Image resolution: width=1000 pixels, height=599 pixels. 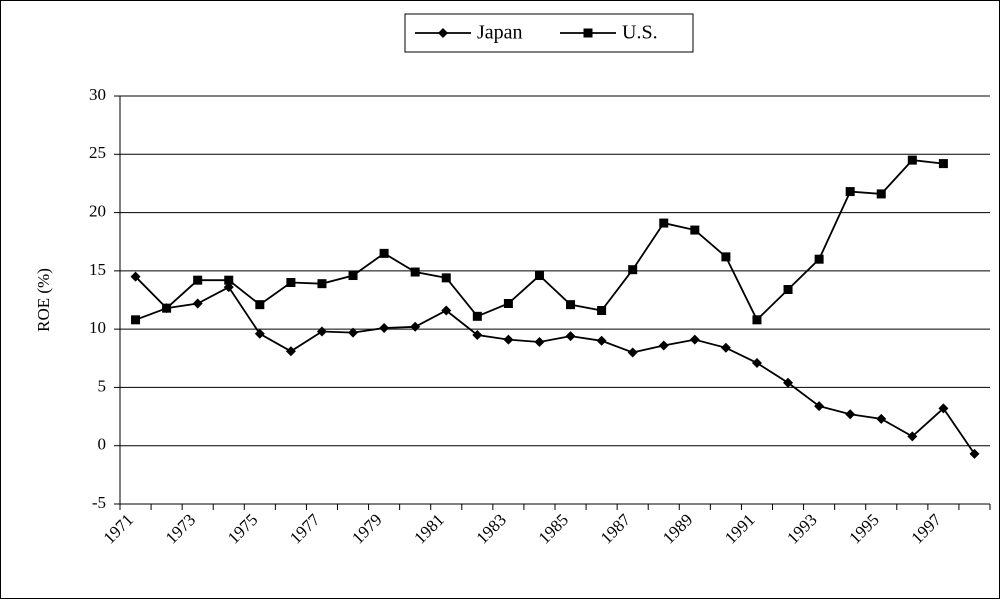 I want to click on y-tick-label: 30, so click(x=97, y=94).